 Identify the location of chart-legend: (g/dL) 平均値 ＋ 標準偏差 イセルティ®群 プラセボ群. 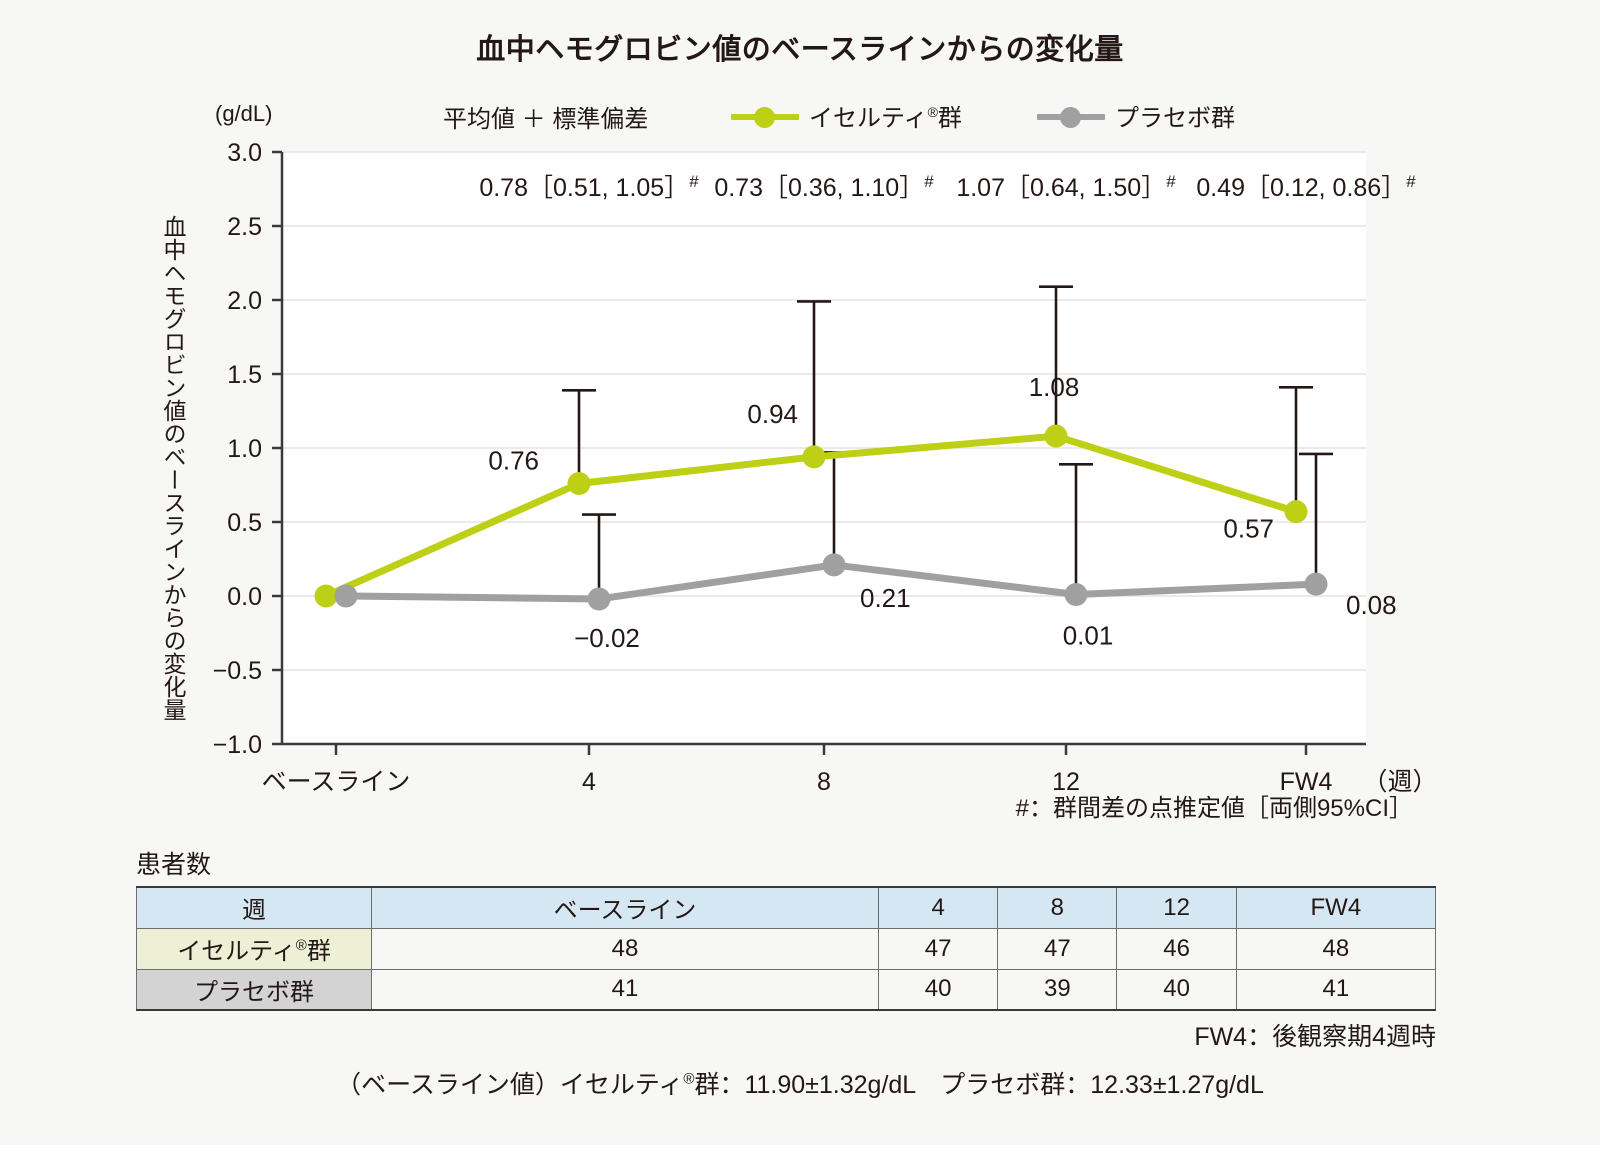
(800, 115).